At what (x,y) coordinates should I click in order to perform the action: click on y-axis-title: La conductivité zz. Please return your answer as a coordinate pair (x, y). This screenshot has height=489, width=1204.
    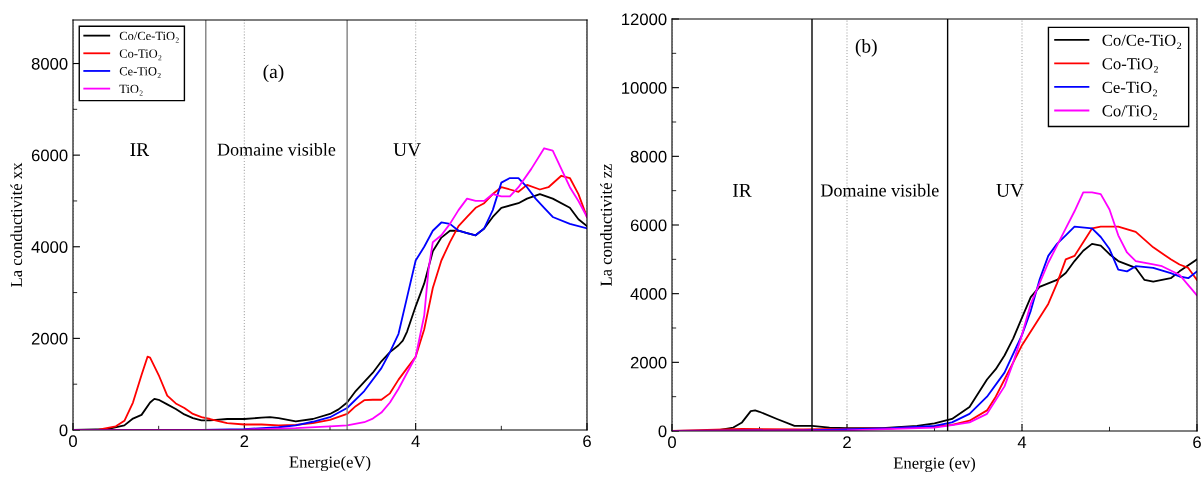
    Looking at the image, I should click on (606, 225).